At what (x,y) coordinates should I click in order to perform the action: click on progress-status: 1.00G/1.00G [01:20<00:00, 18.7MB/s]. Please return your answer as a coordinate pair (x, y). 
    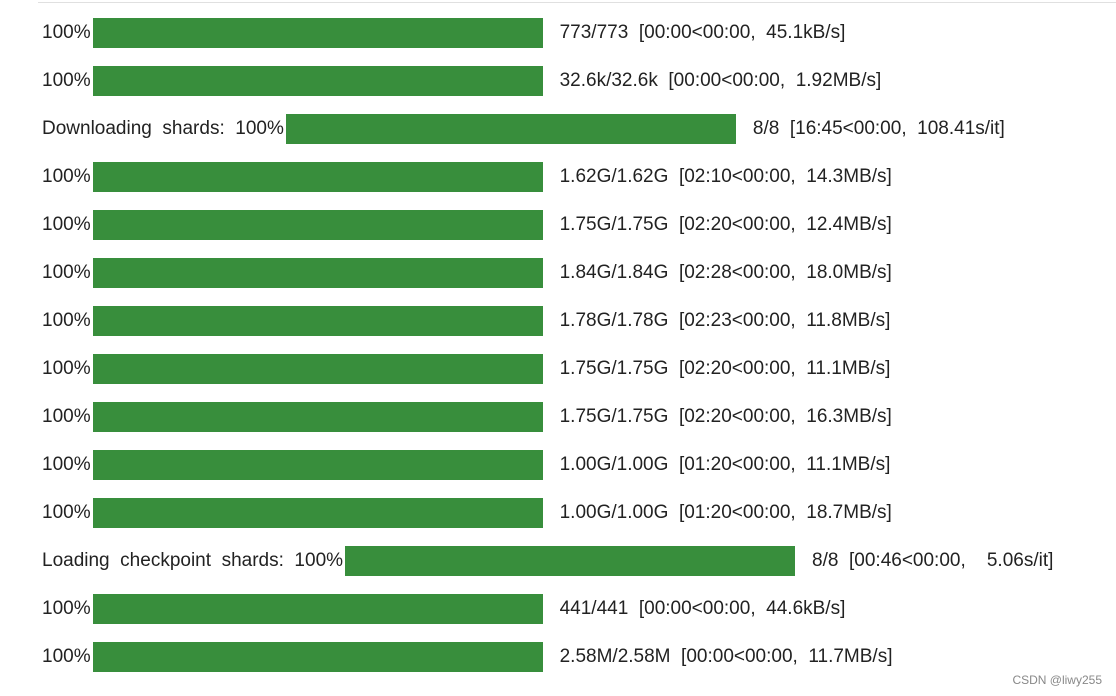
    Looking at the image, I should click on (725, 512).